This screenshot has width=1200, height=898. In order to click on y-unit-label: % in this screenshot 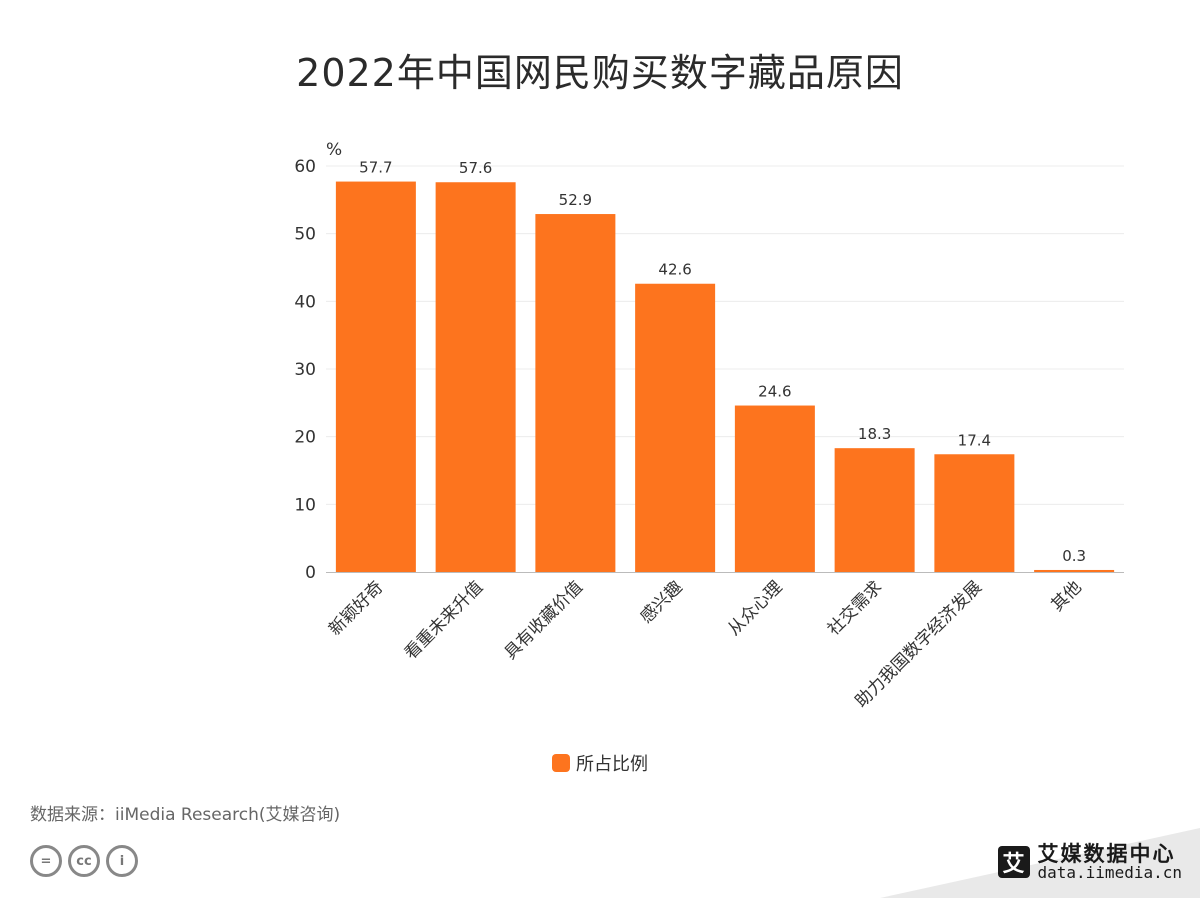, I will do `click(334, 150)`.